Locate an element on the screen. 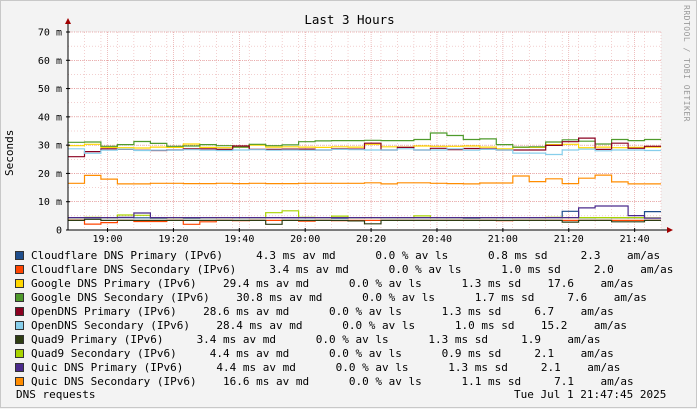  chart-title: Last 3 Hours is located at coordinates (349, 19).